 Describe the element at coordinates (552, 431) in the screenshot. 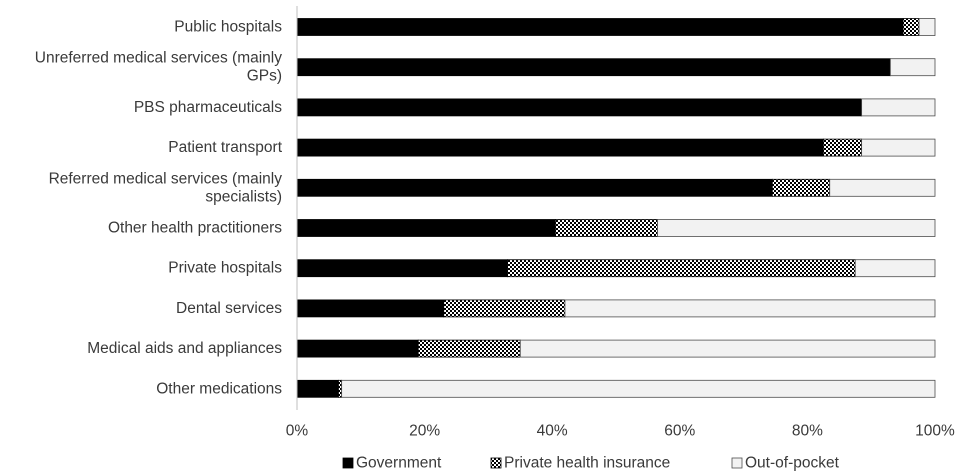

I see `x-tick-label: 40%` at that location.